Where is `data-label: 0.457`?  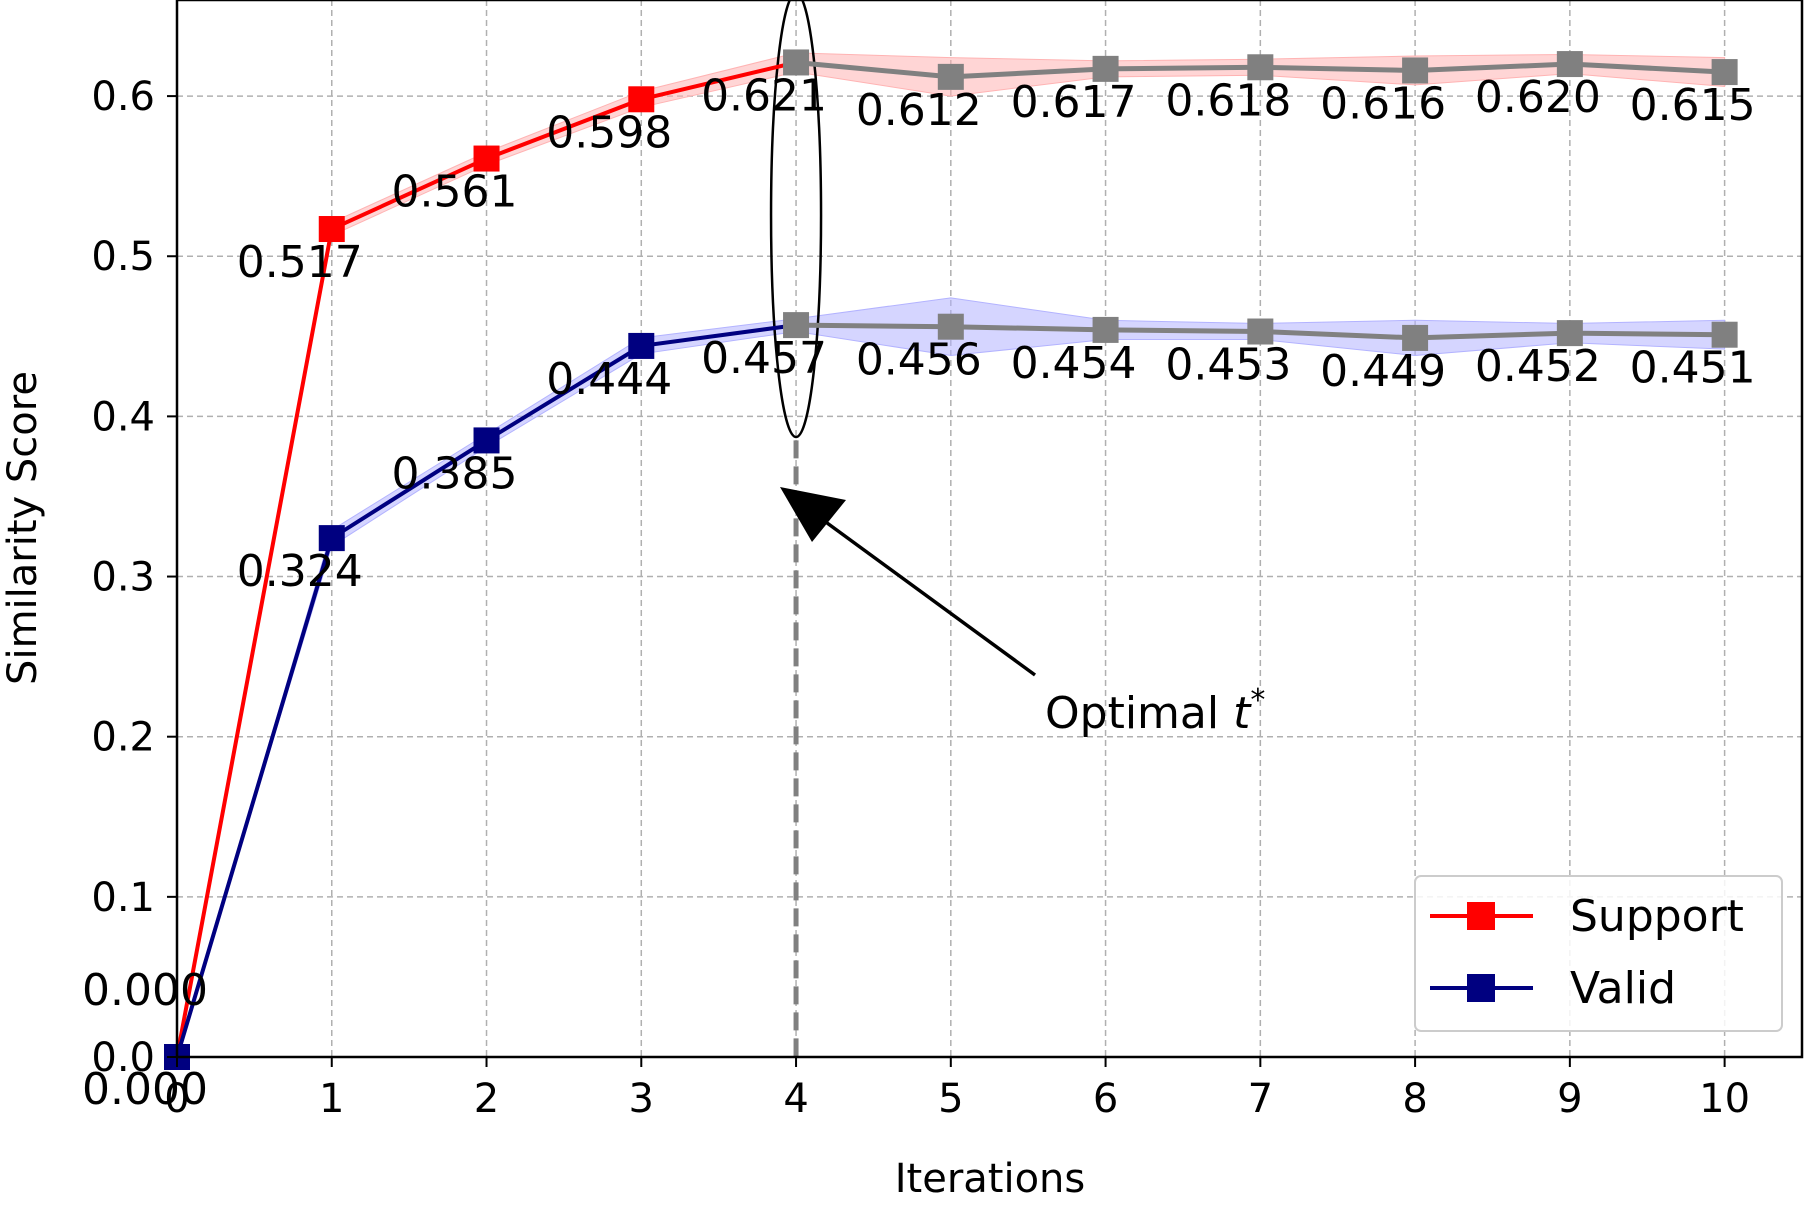
data-label: 0.457 is located at coordinates (764, 358).